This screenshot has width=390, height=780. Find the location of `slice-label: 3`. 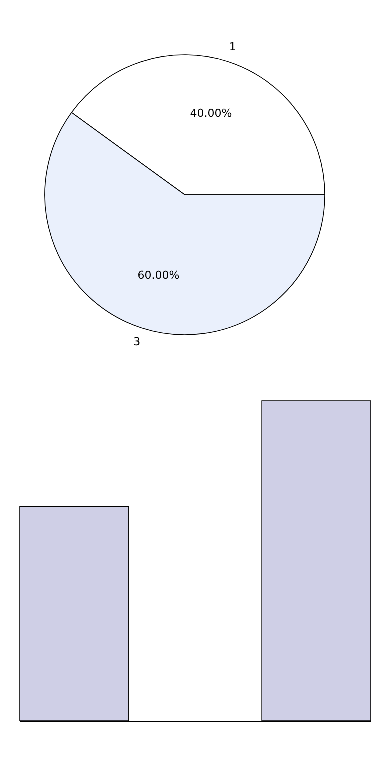

slice-label: 3 is located at coordinates (137, 341).